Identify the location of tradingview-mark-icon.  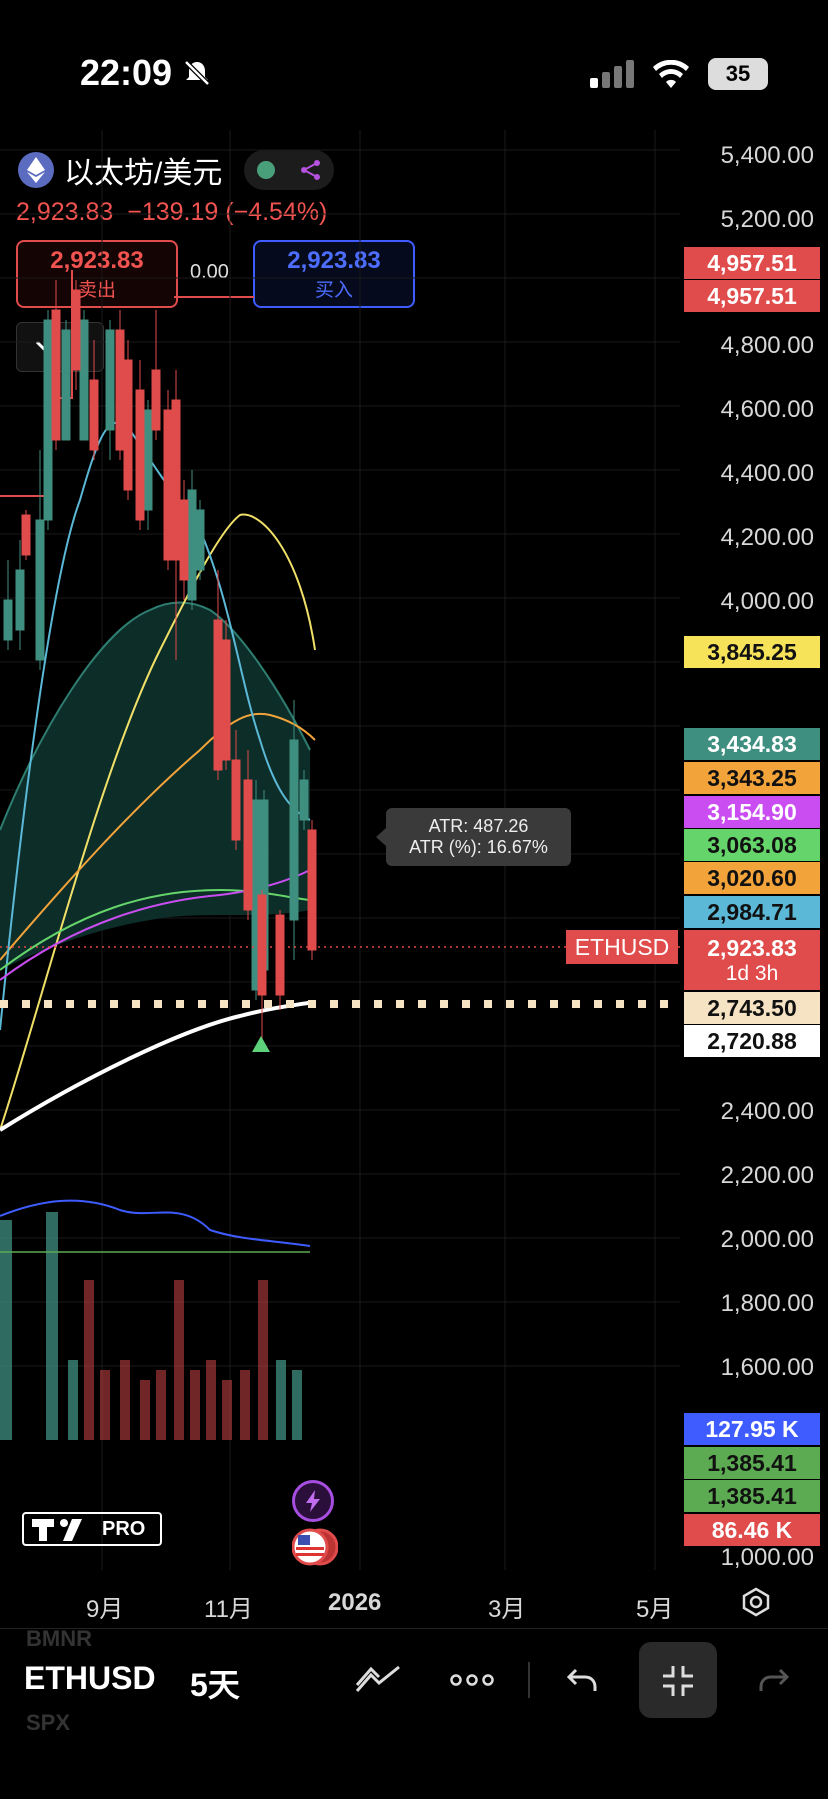
(57, 1530).